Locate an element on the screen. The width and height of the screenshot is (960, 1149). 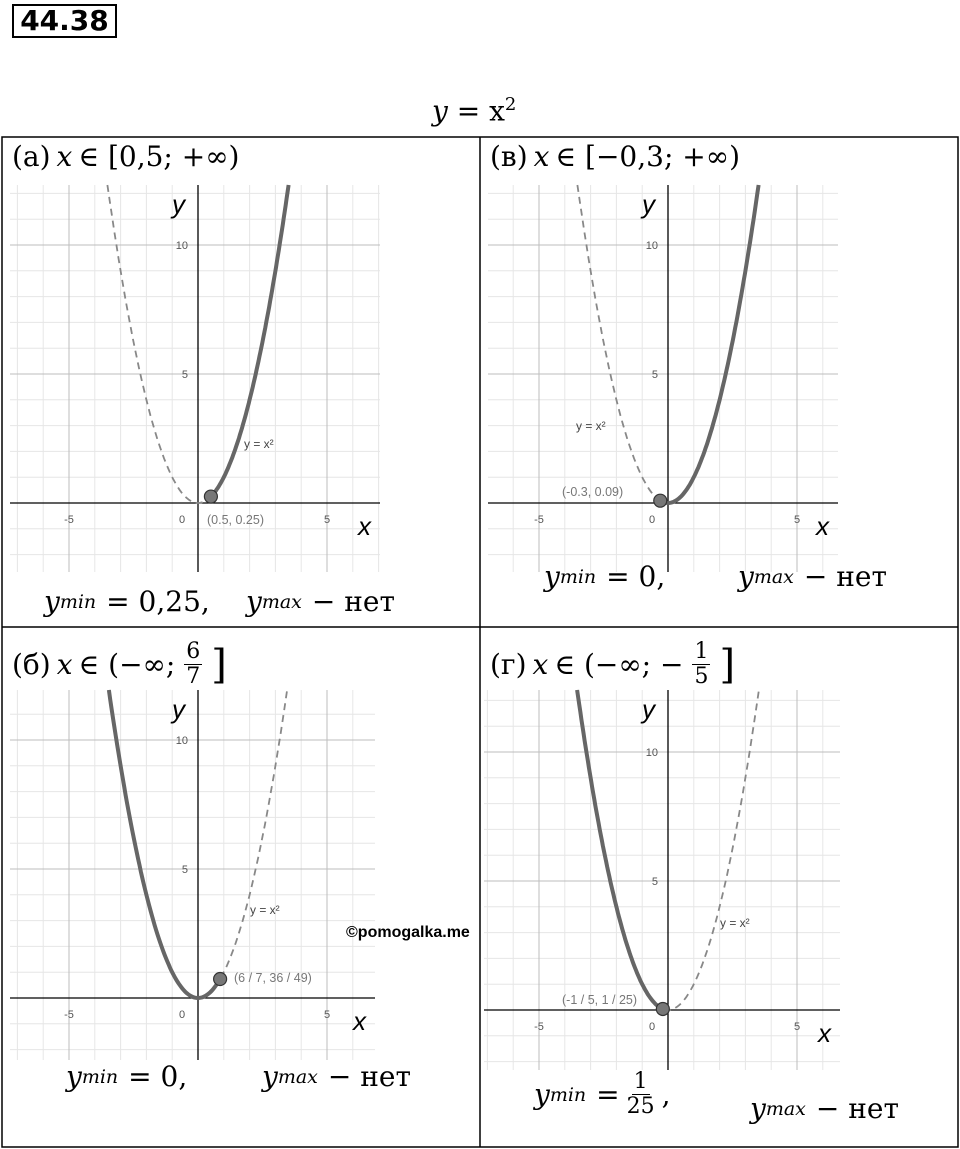
panel-label: (а) is located at coordinates (31, 156).